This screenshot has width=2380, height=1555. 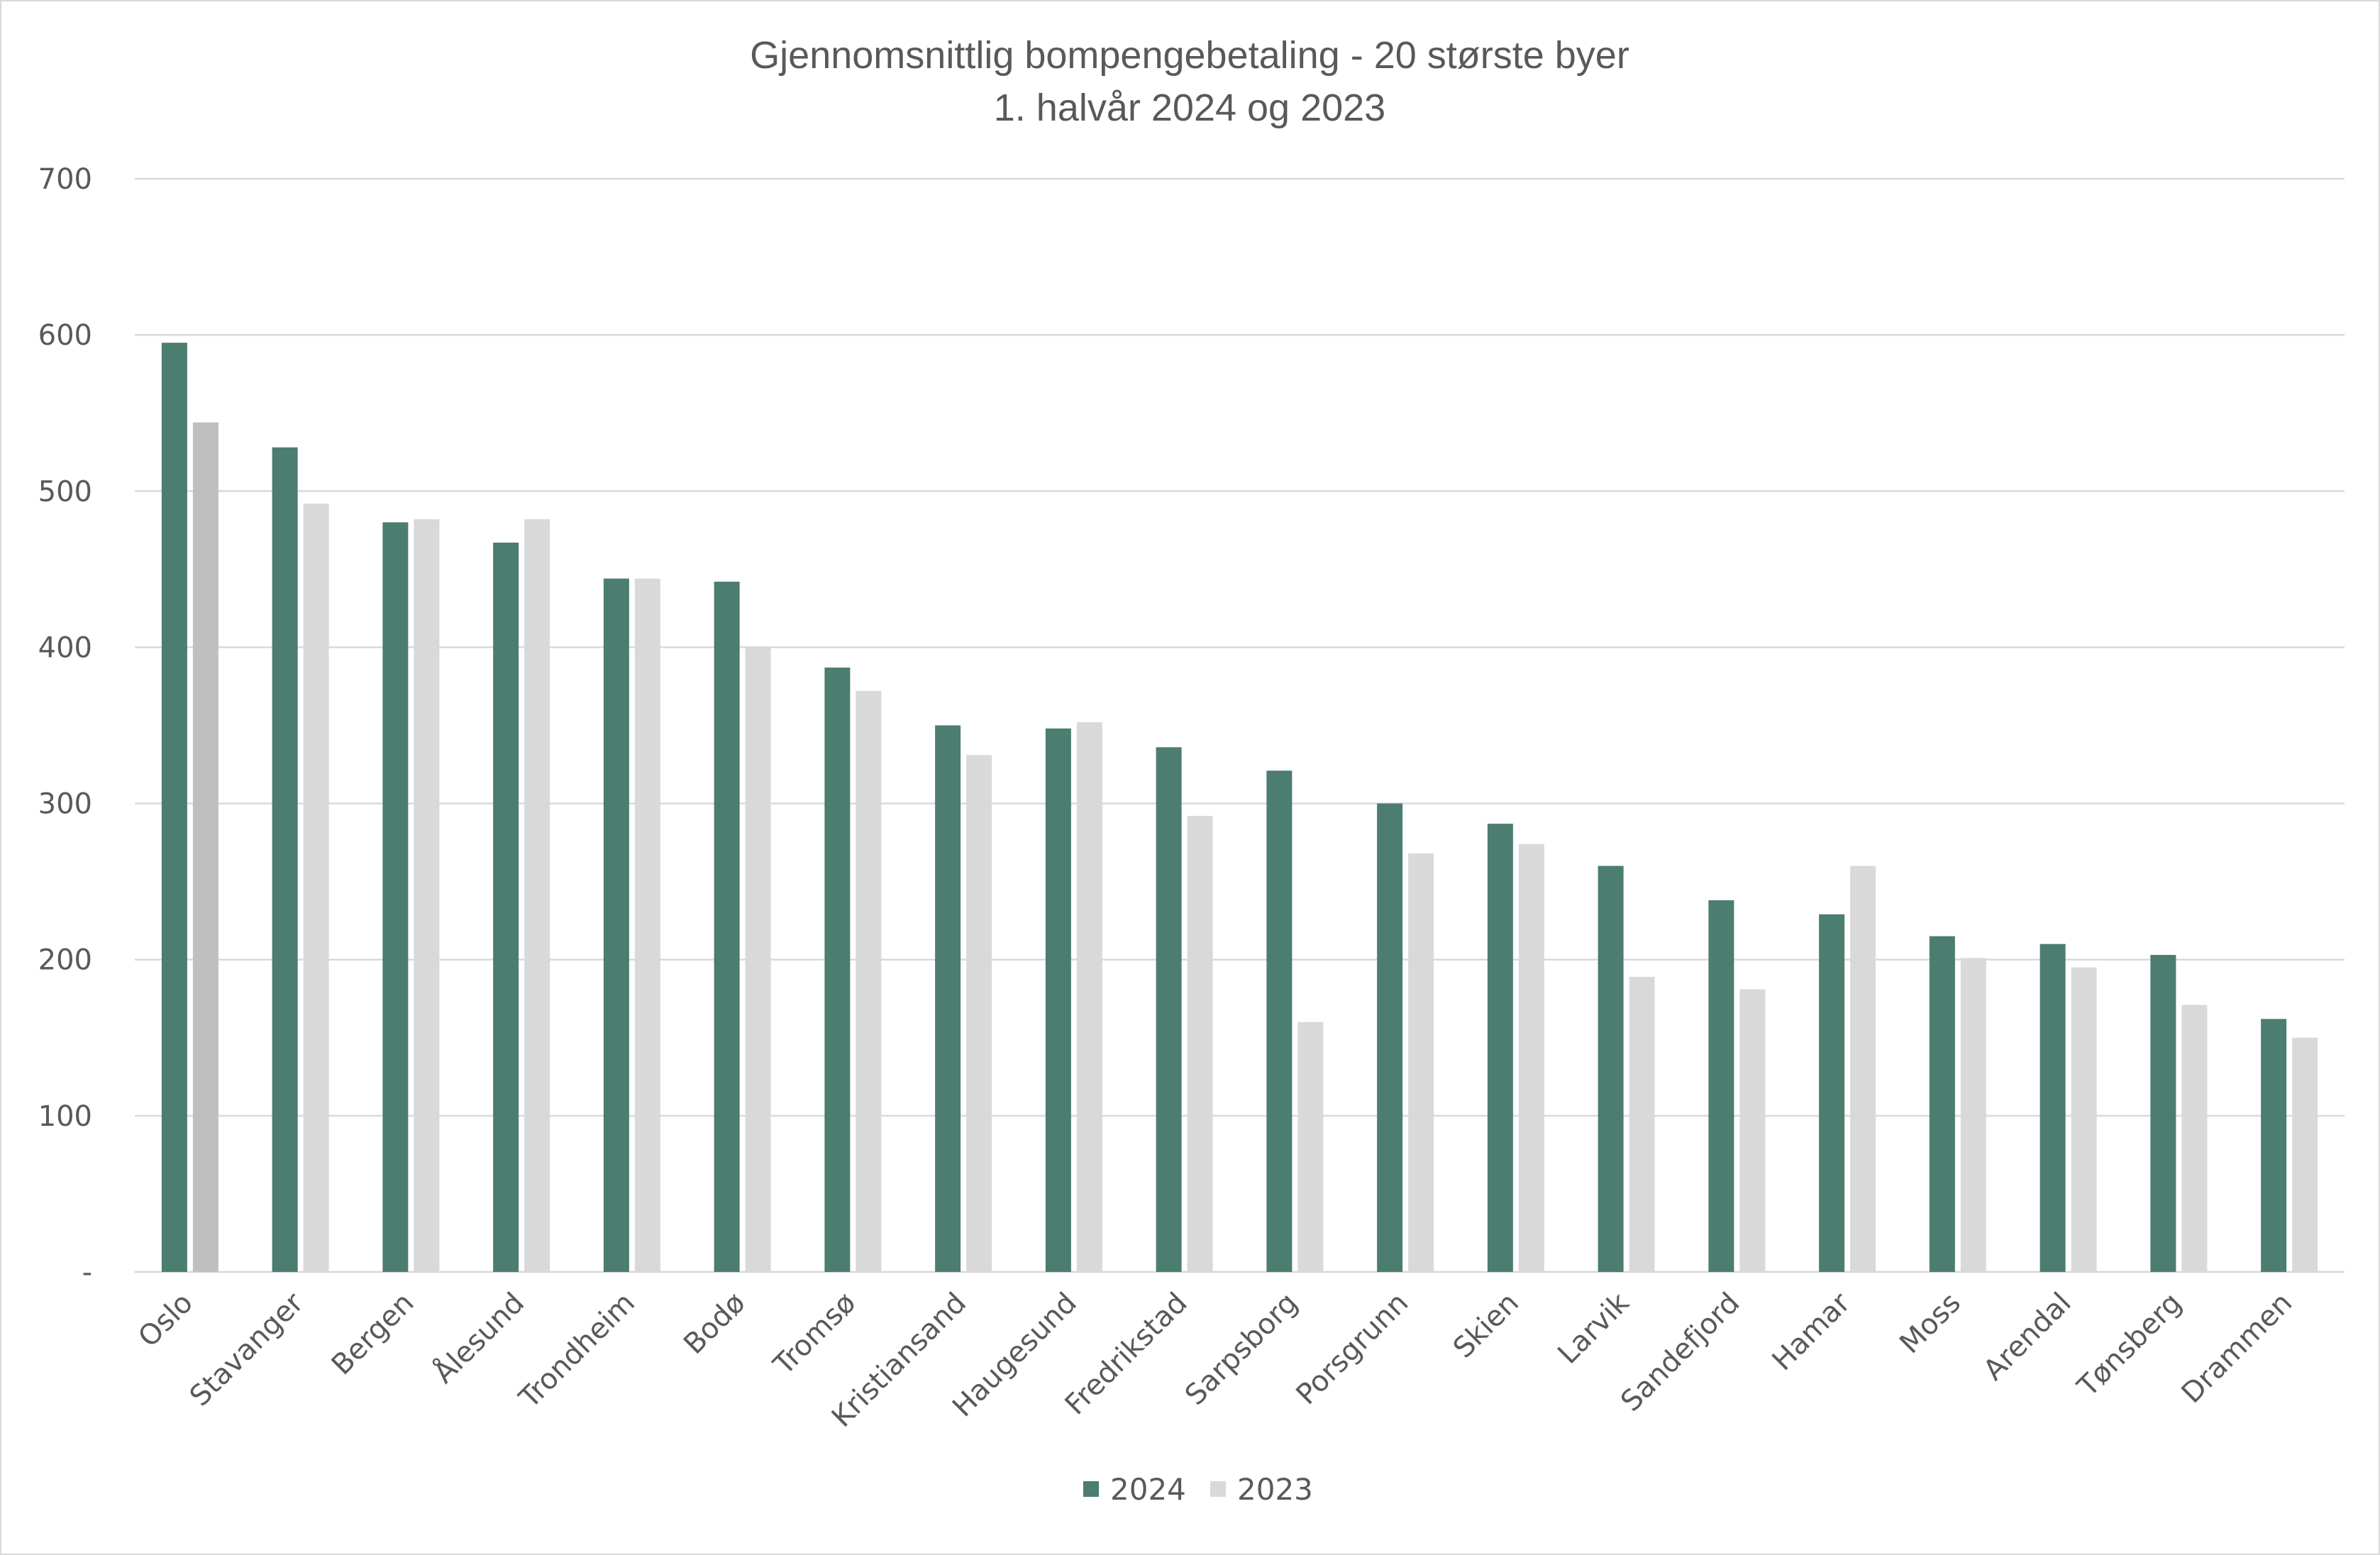 What do you see at coordinates (479, 1337) in the screenshot?
I see `x-tick-label: Ålesund` at bounding box center [479, 1337].